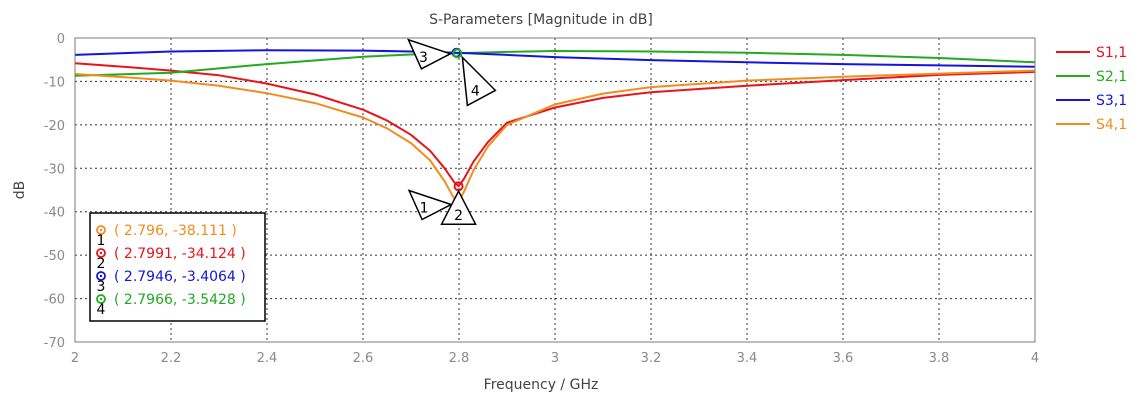 The width and height of the screenshot is (1146, 396). I want to click on y-tick-label: -50, so click(54, 256).